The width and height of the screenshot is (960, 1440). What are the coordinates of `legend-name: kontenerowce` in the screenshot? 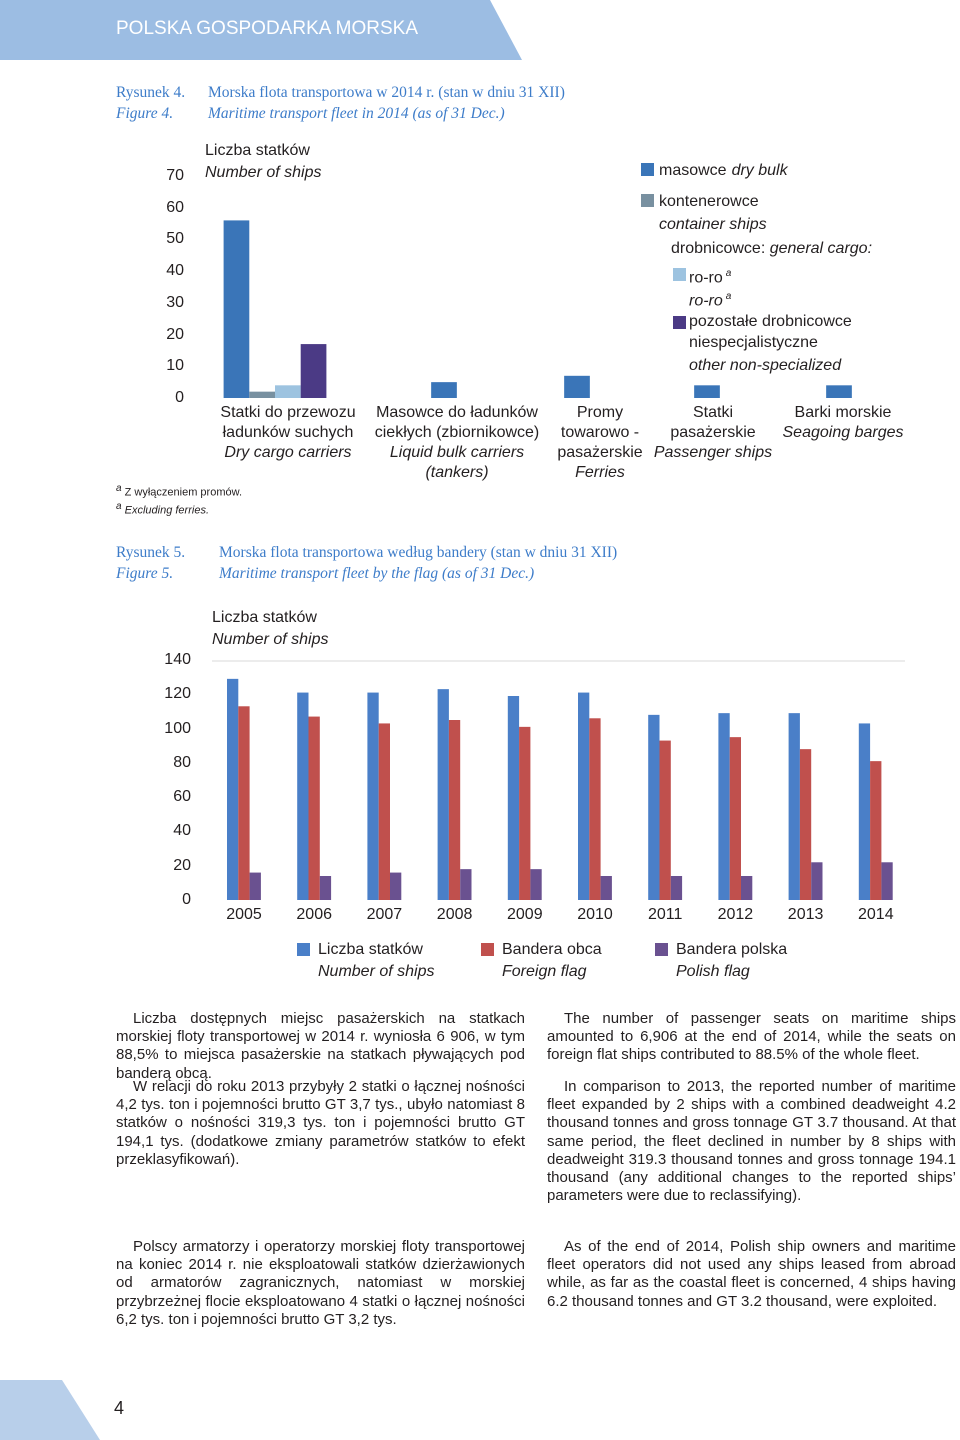 It's located at (709, 201).